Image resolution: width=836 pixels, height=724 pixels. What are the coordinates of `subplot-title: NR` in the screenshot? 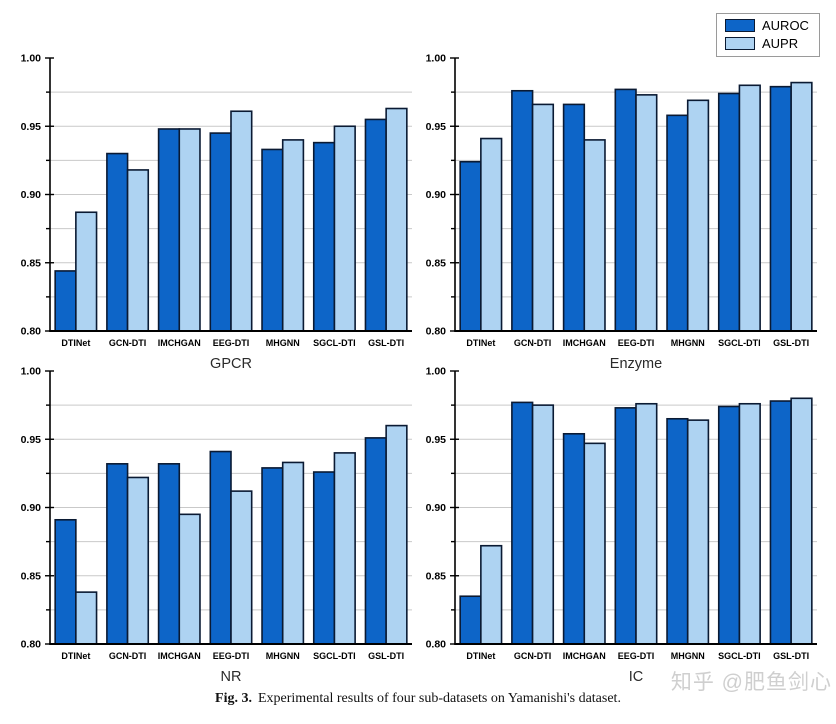 It's located at (231, 677).